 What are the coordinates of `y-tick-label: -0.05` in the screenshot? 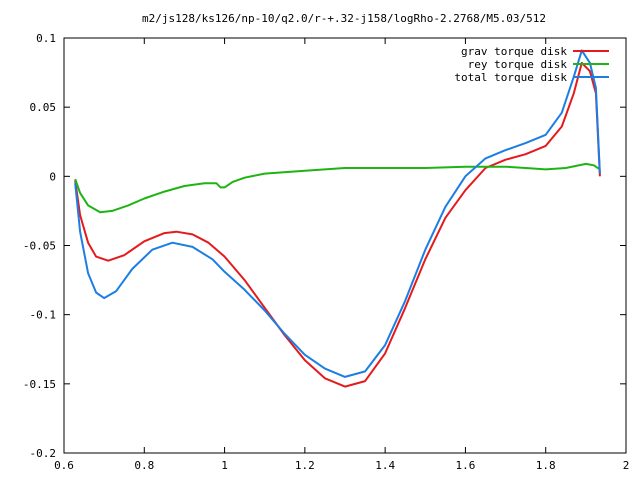 It's located at (39, 246).